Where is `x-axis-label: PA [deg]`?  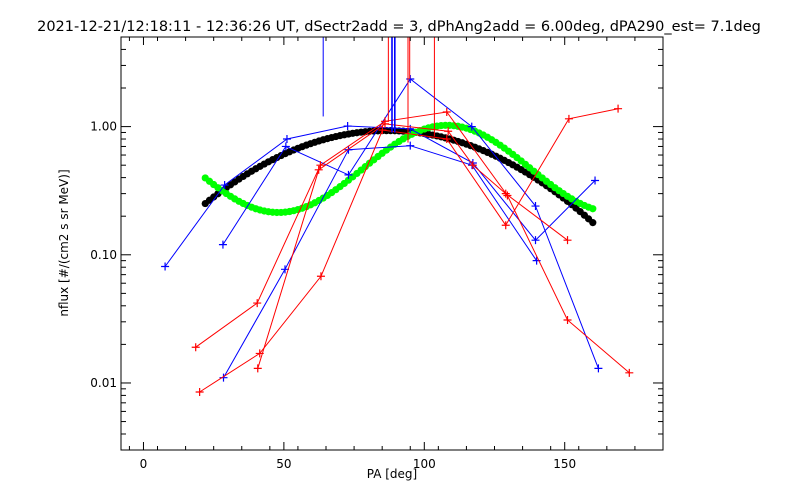
x-axis-label: PA [deg] is located at coordinates (392, 474).